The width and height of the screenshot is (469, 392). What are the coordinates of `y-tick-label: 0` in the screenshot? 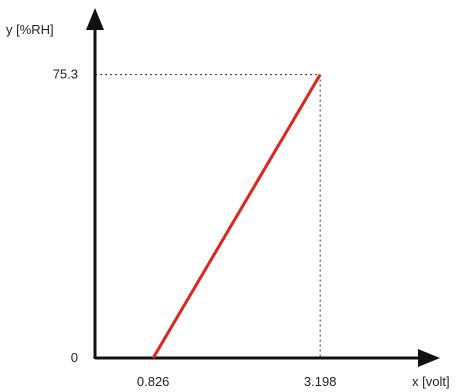 It's located at (74, 357).